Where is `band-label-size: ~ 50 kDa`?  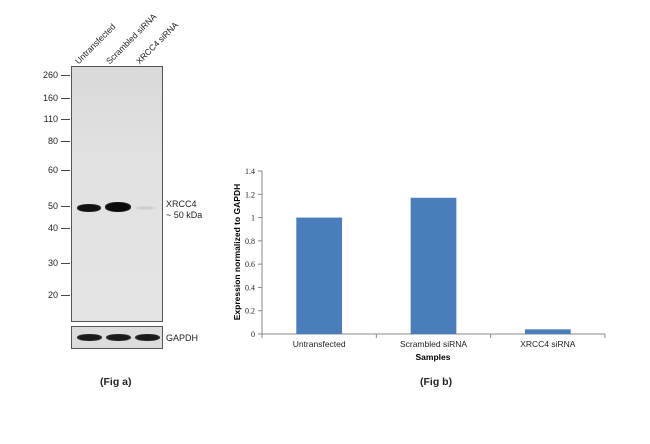
band-label-size: ~ 50 kDa is located at coordinates (184, 215).